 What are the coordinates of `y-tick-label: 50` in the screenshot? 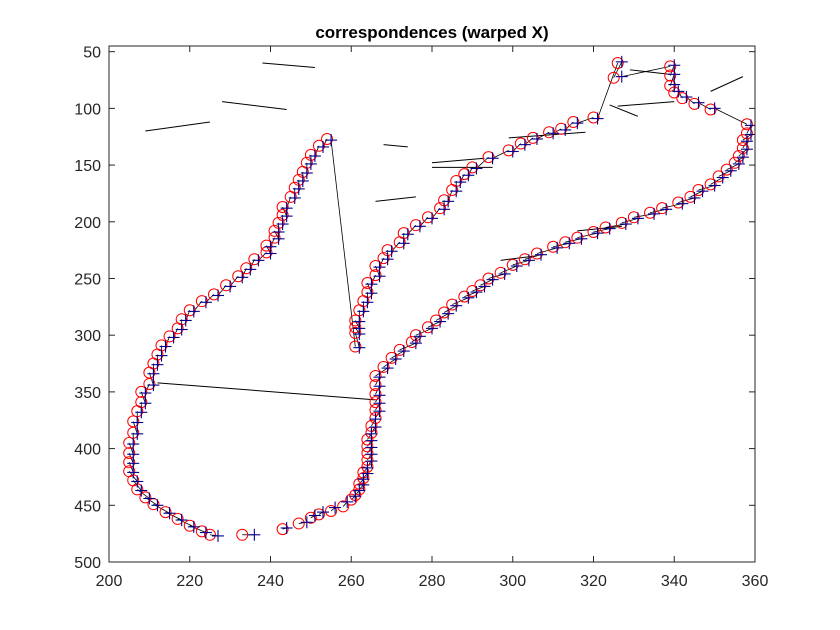 It's located at (92, 53).